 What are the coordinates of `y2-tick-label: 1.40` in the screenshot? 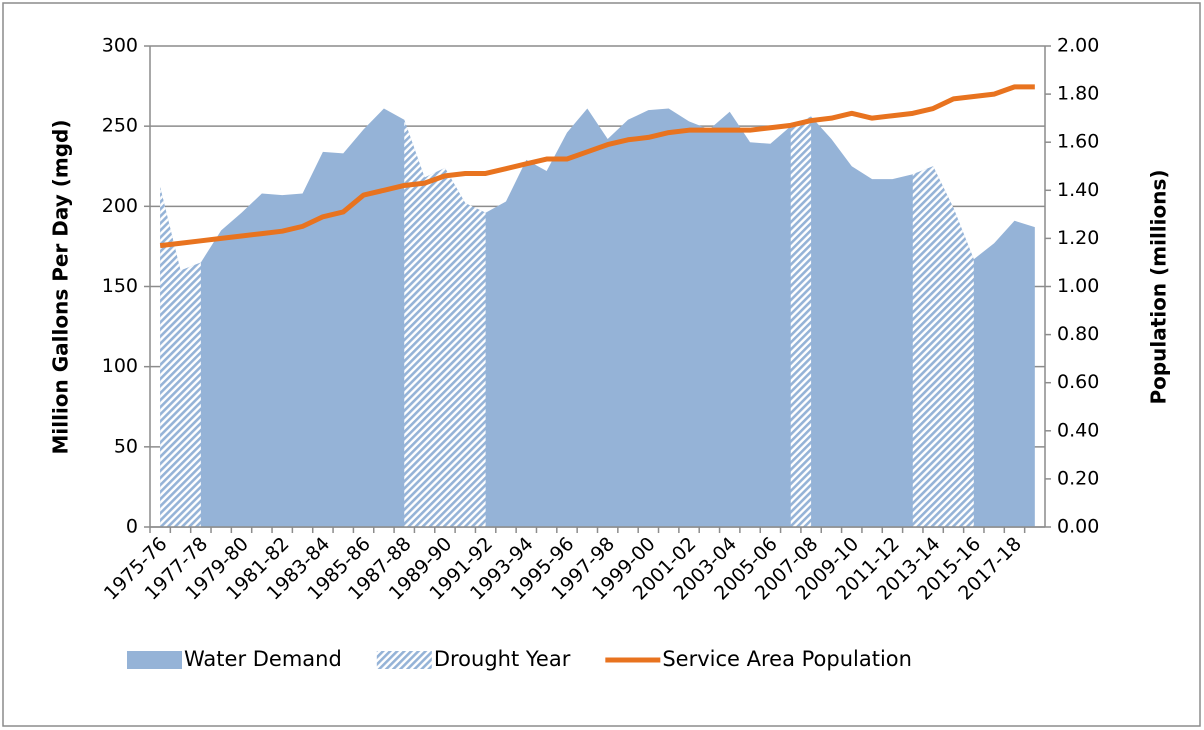 It's located at (1078, 190).